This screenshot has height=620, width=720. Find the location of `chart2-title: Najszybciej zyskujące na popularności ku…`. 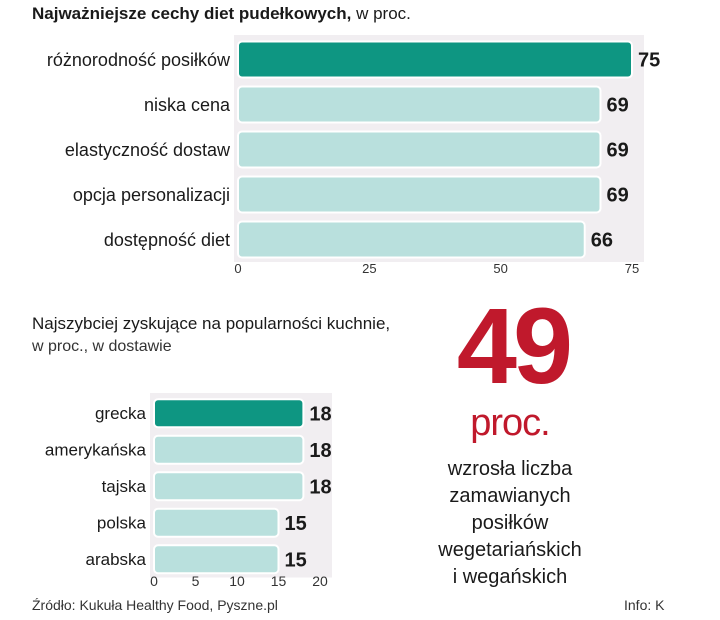

chart2-title: Najszybciej zyskujące na popularności ku… is located at coordinates (211, 323).